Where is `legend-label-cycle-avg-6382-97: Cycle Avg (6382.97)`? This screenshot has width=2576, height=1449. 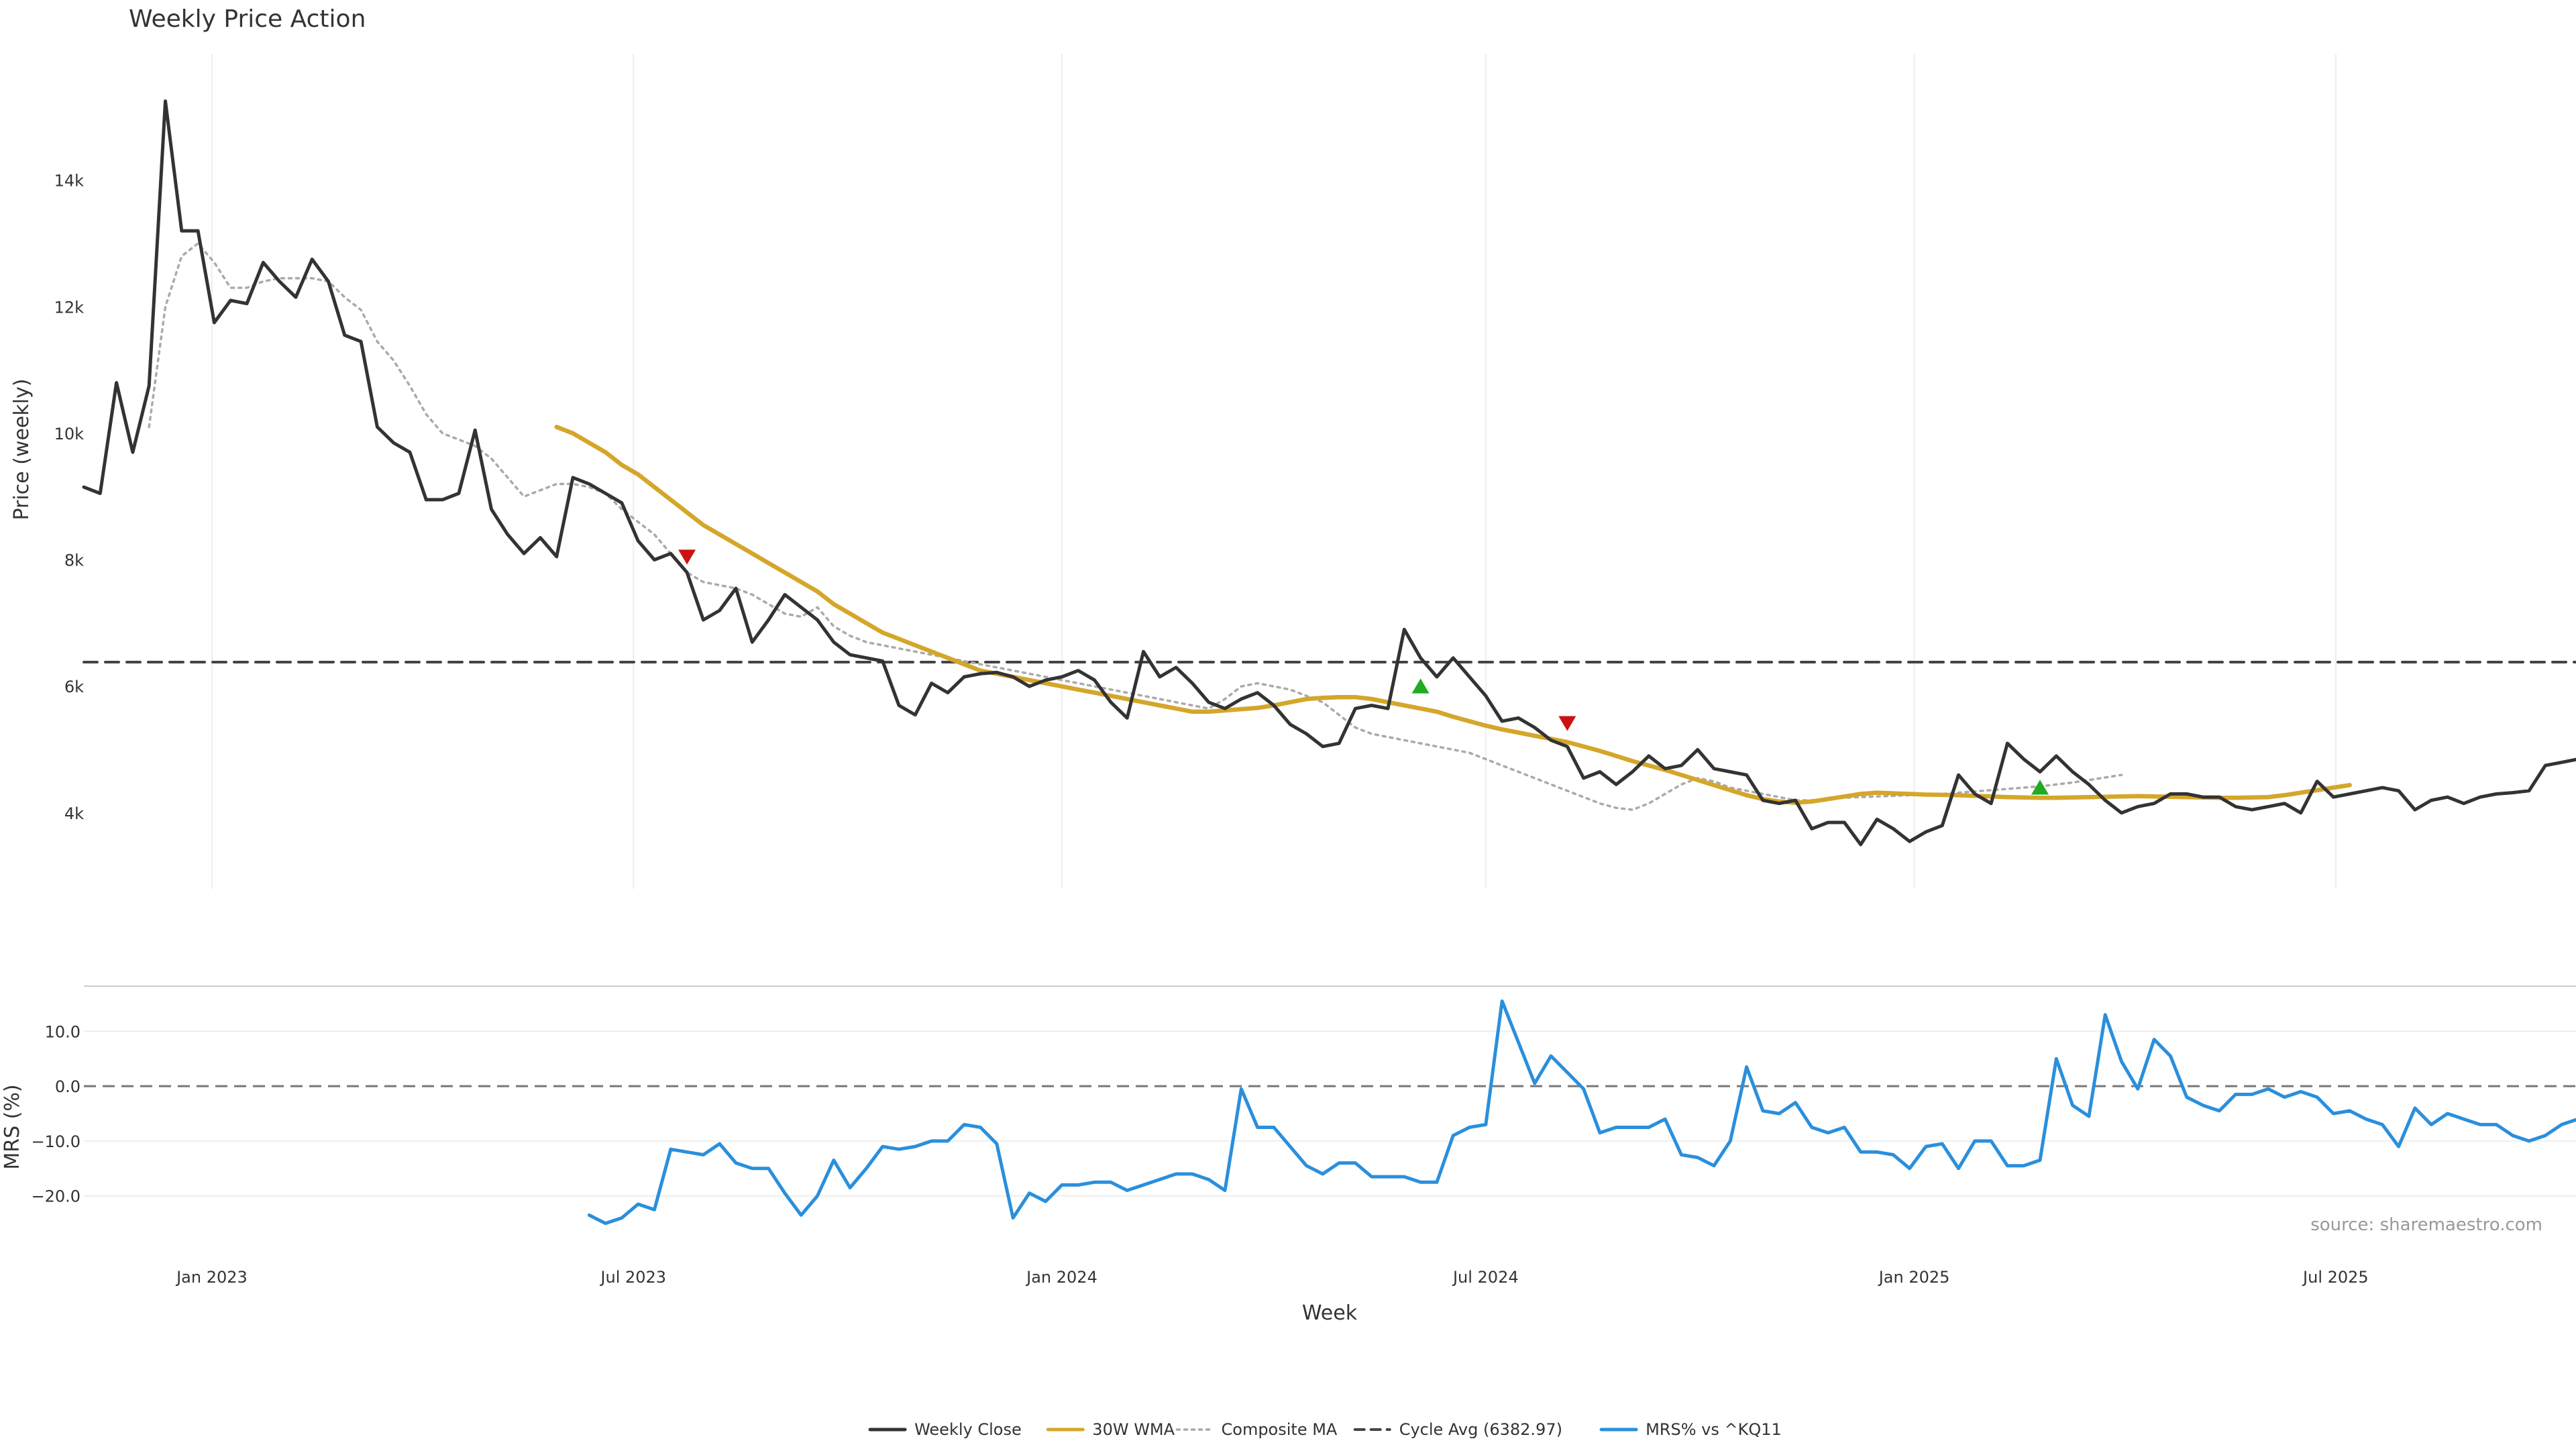 legend-label-cycle-avg-6382-97: Cycle Avg (6382.97) is located at coordinates (1480, 1429).